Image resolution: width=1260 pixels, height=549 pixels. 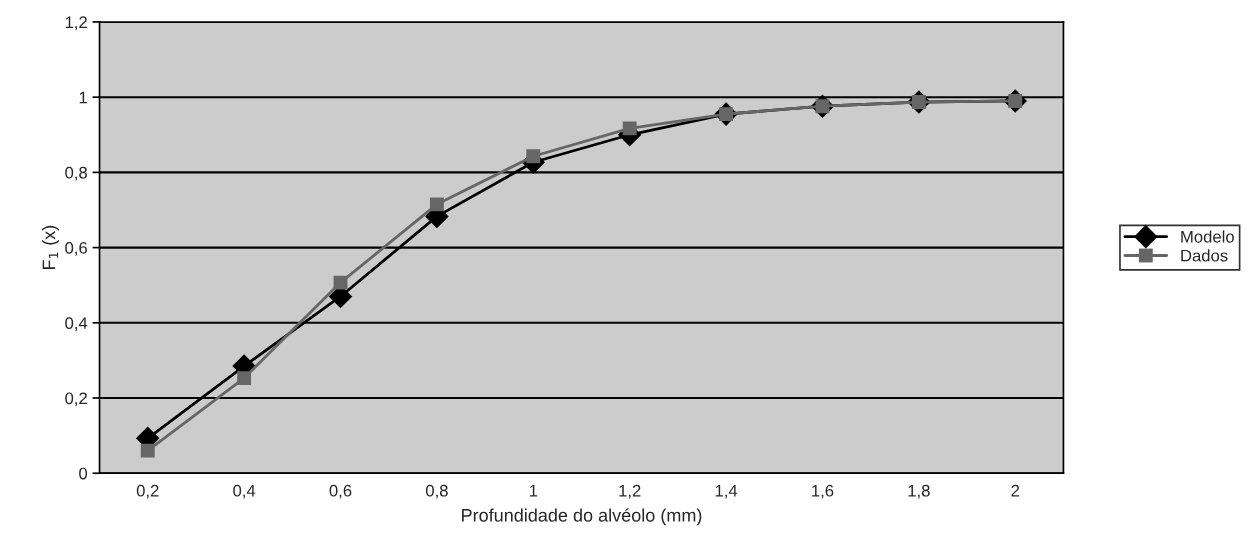 I want to click on y-tick-label: 0,6, so click(x=76, y=249).